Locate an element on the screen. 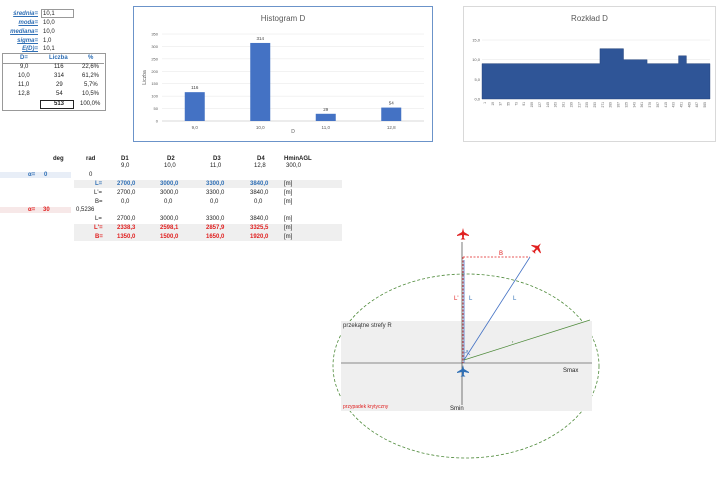 The height and width of the screenshot is (493, 722). stat-label-sigma: sigma= is located at coordinates (27, 41).